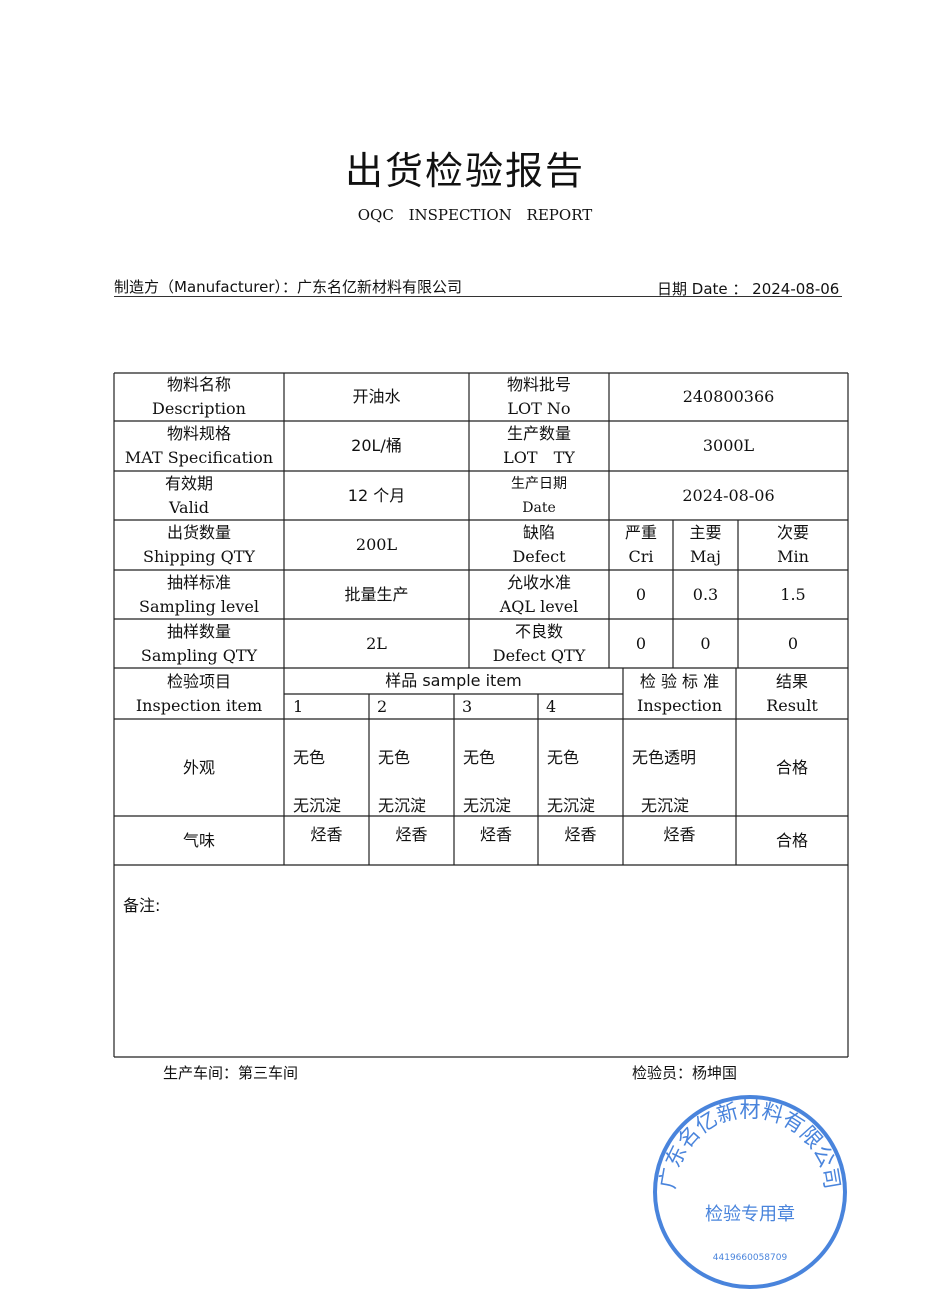 This screenshot has height=1314, width=930. Describe the element at coordinates (376, 544) in the screenshot. I see `ship-value: 200L` at that location.